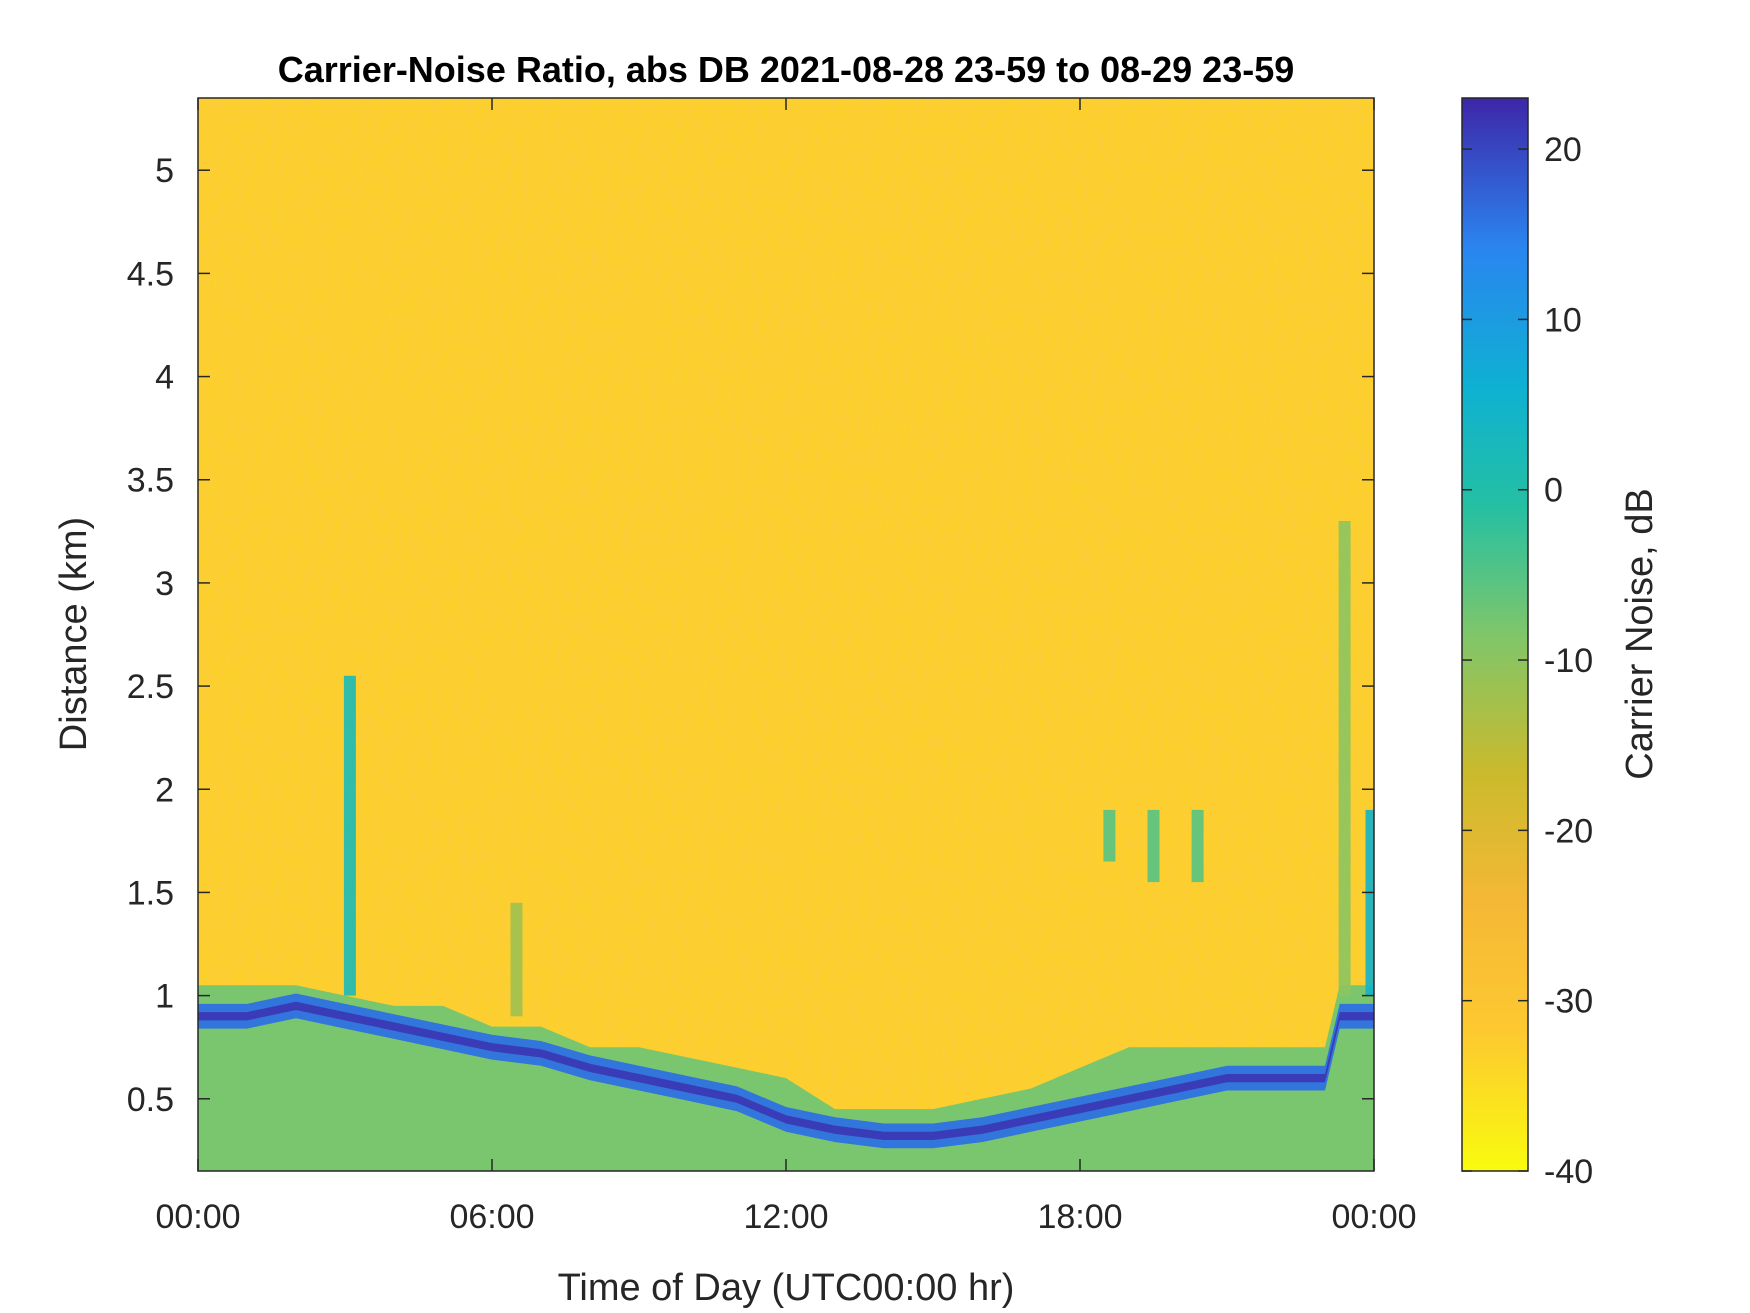  I want to click on colorbar-tick-label: 0, so click(1553, 491).